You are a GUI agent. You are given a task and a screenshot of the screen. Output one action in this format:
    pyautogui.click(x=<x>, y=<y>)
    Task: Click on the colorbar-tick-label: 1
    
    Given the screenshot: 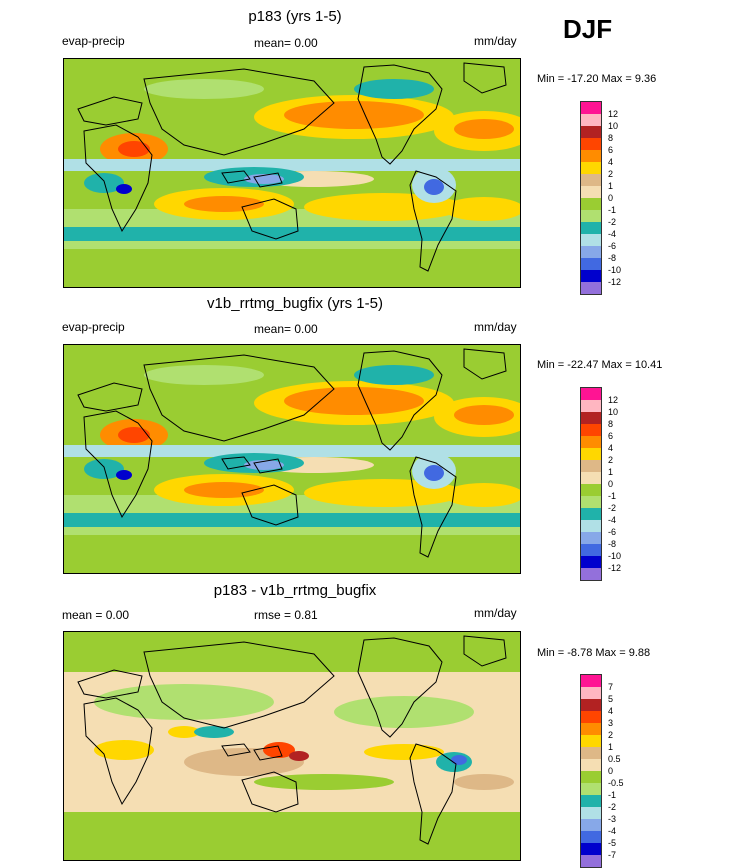 What is the action you would take?
    pyautogui.click(x=611, y=186)
    